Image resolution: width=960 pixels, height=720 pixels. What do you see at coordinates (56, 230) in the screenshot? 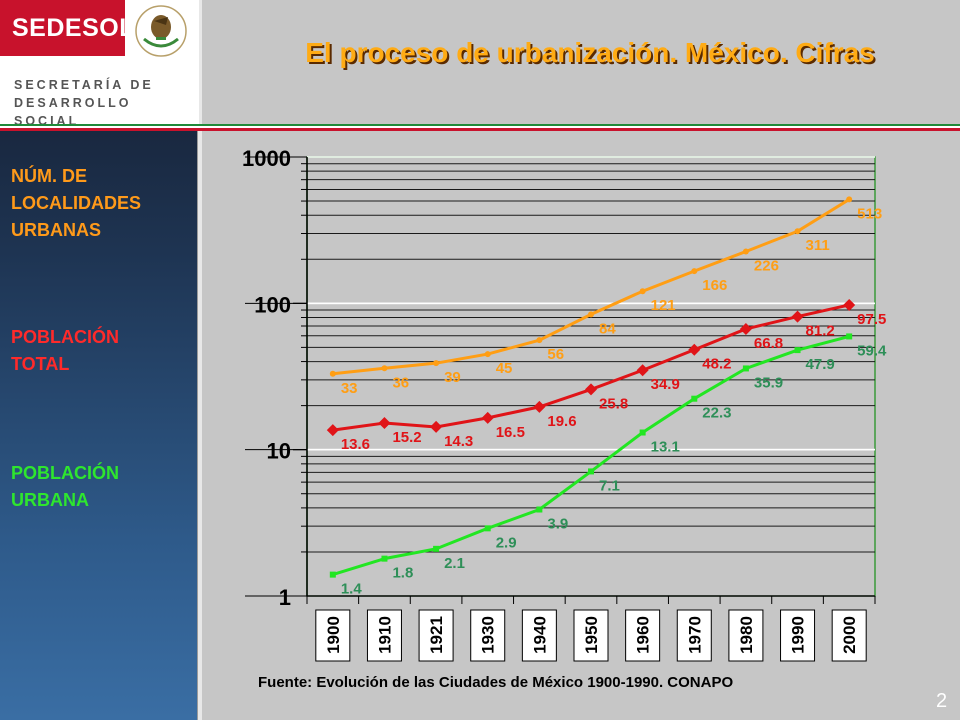
I see `legend-line: URBANAS` at bounding box center [56, 230].